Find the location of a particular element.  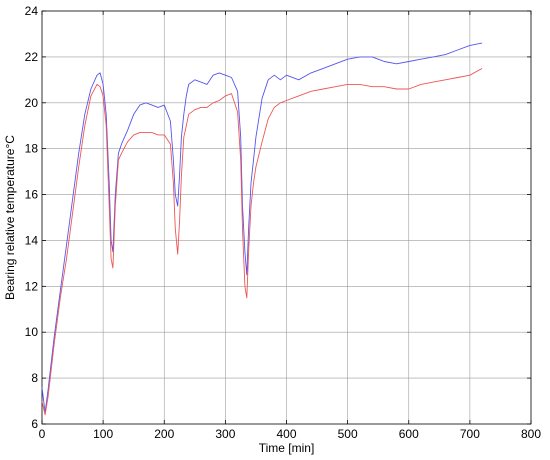

y-tick-label: 14 is located at coordinates (32, 240).